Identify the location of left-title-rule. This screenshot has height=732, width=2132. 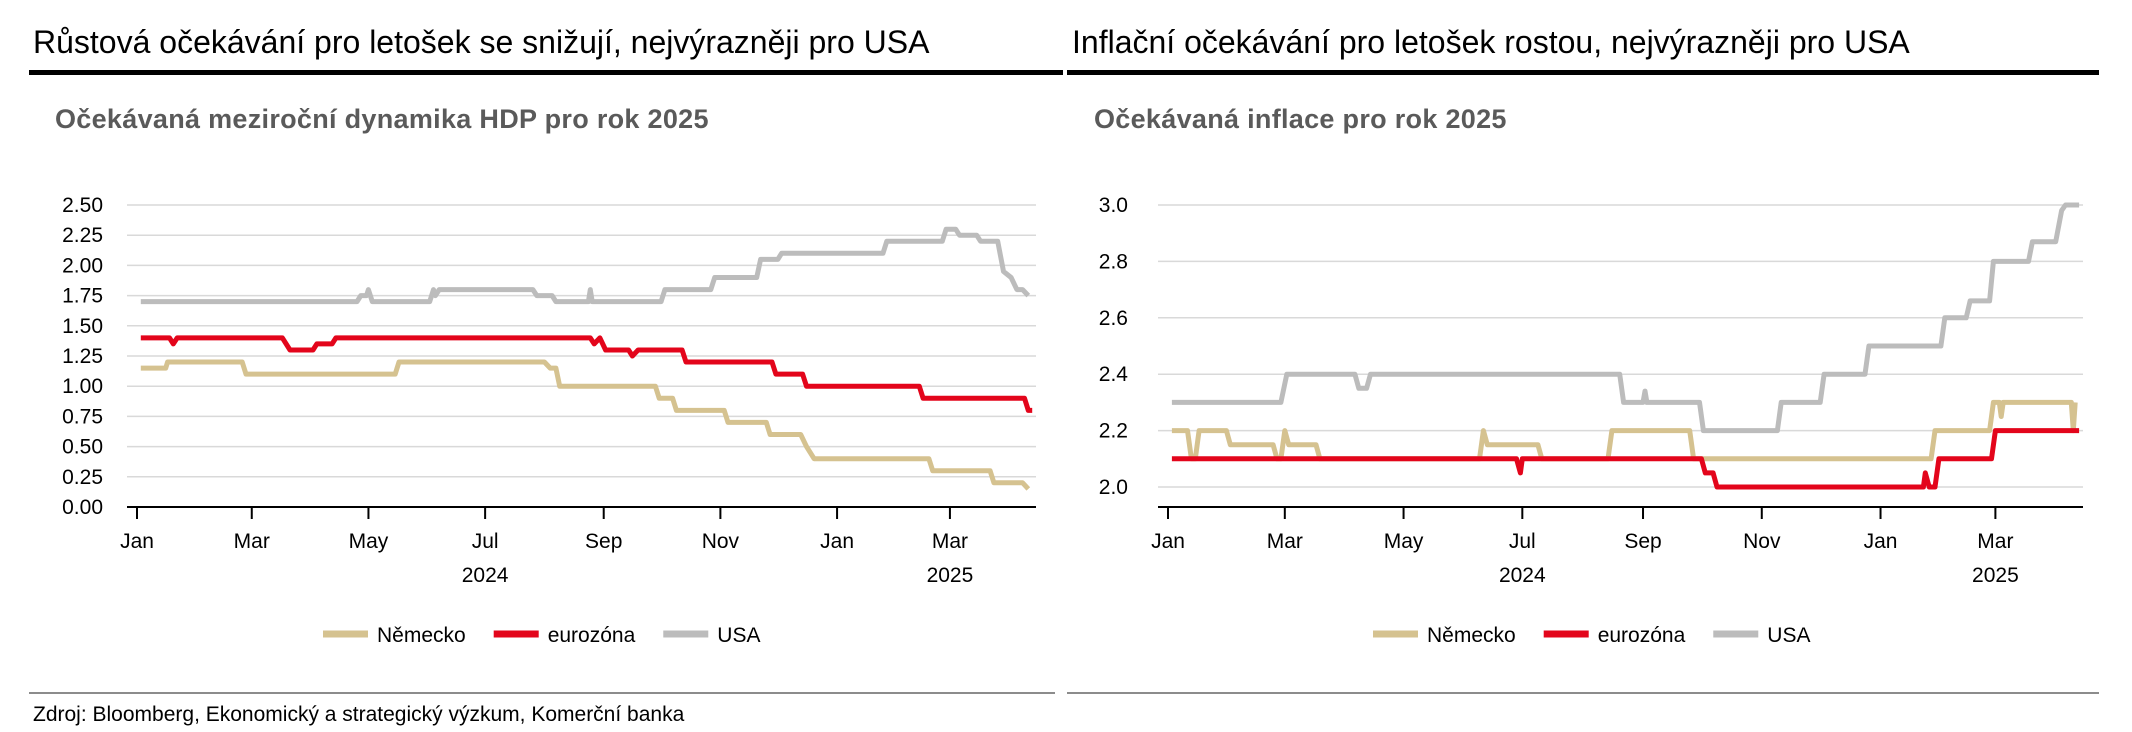
(546, 72).